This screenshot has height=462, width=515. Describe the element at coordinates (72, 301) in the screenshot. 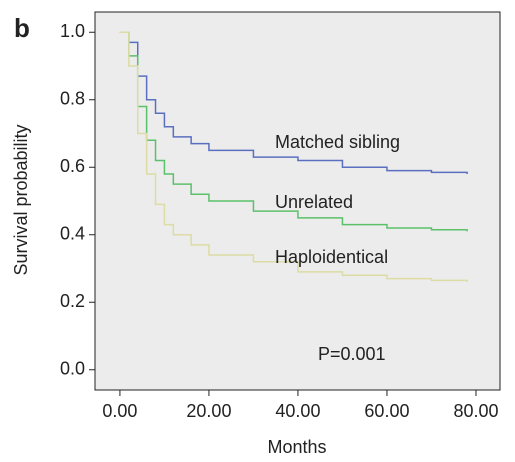

I see `y-tick-label: 0.2` at that location.